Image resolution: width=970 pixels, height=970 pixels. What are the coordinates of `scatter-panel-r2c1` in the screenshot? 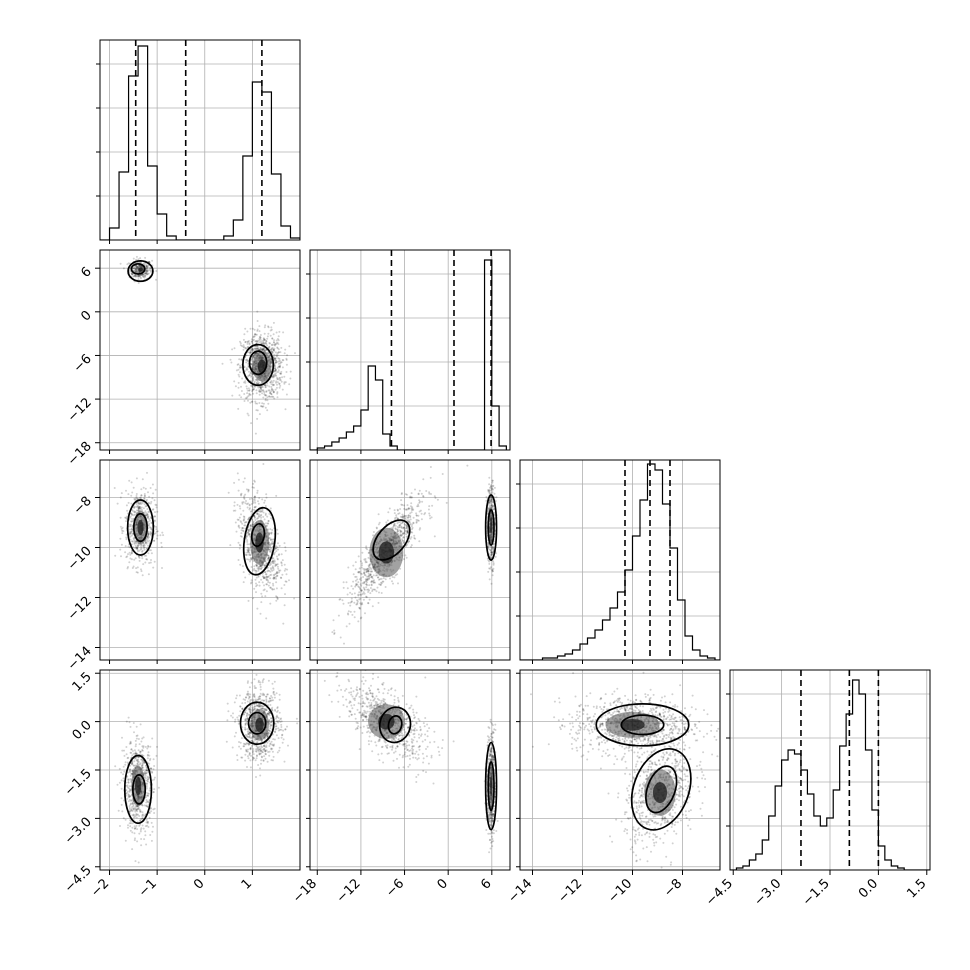 It's located at (410, 560).